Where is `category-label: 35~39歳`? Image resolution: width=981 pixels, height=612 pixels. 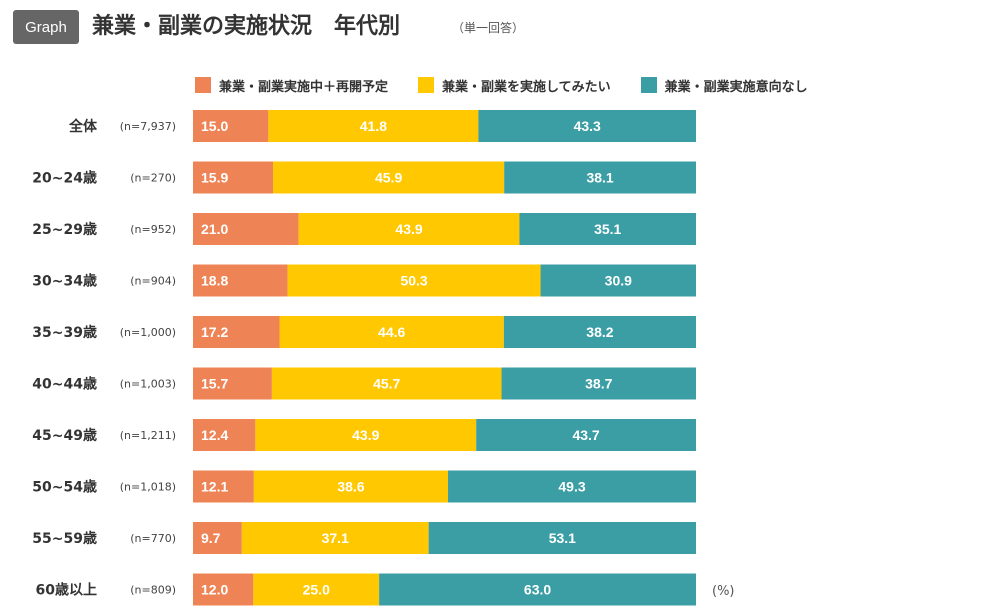 category-label: 35~39歳 is located at coordinates (64, 332).